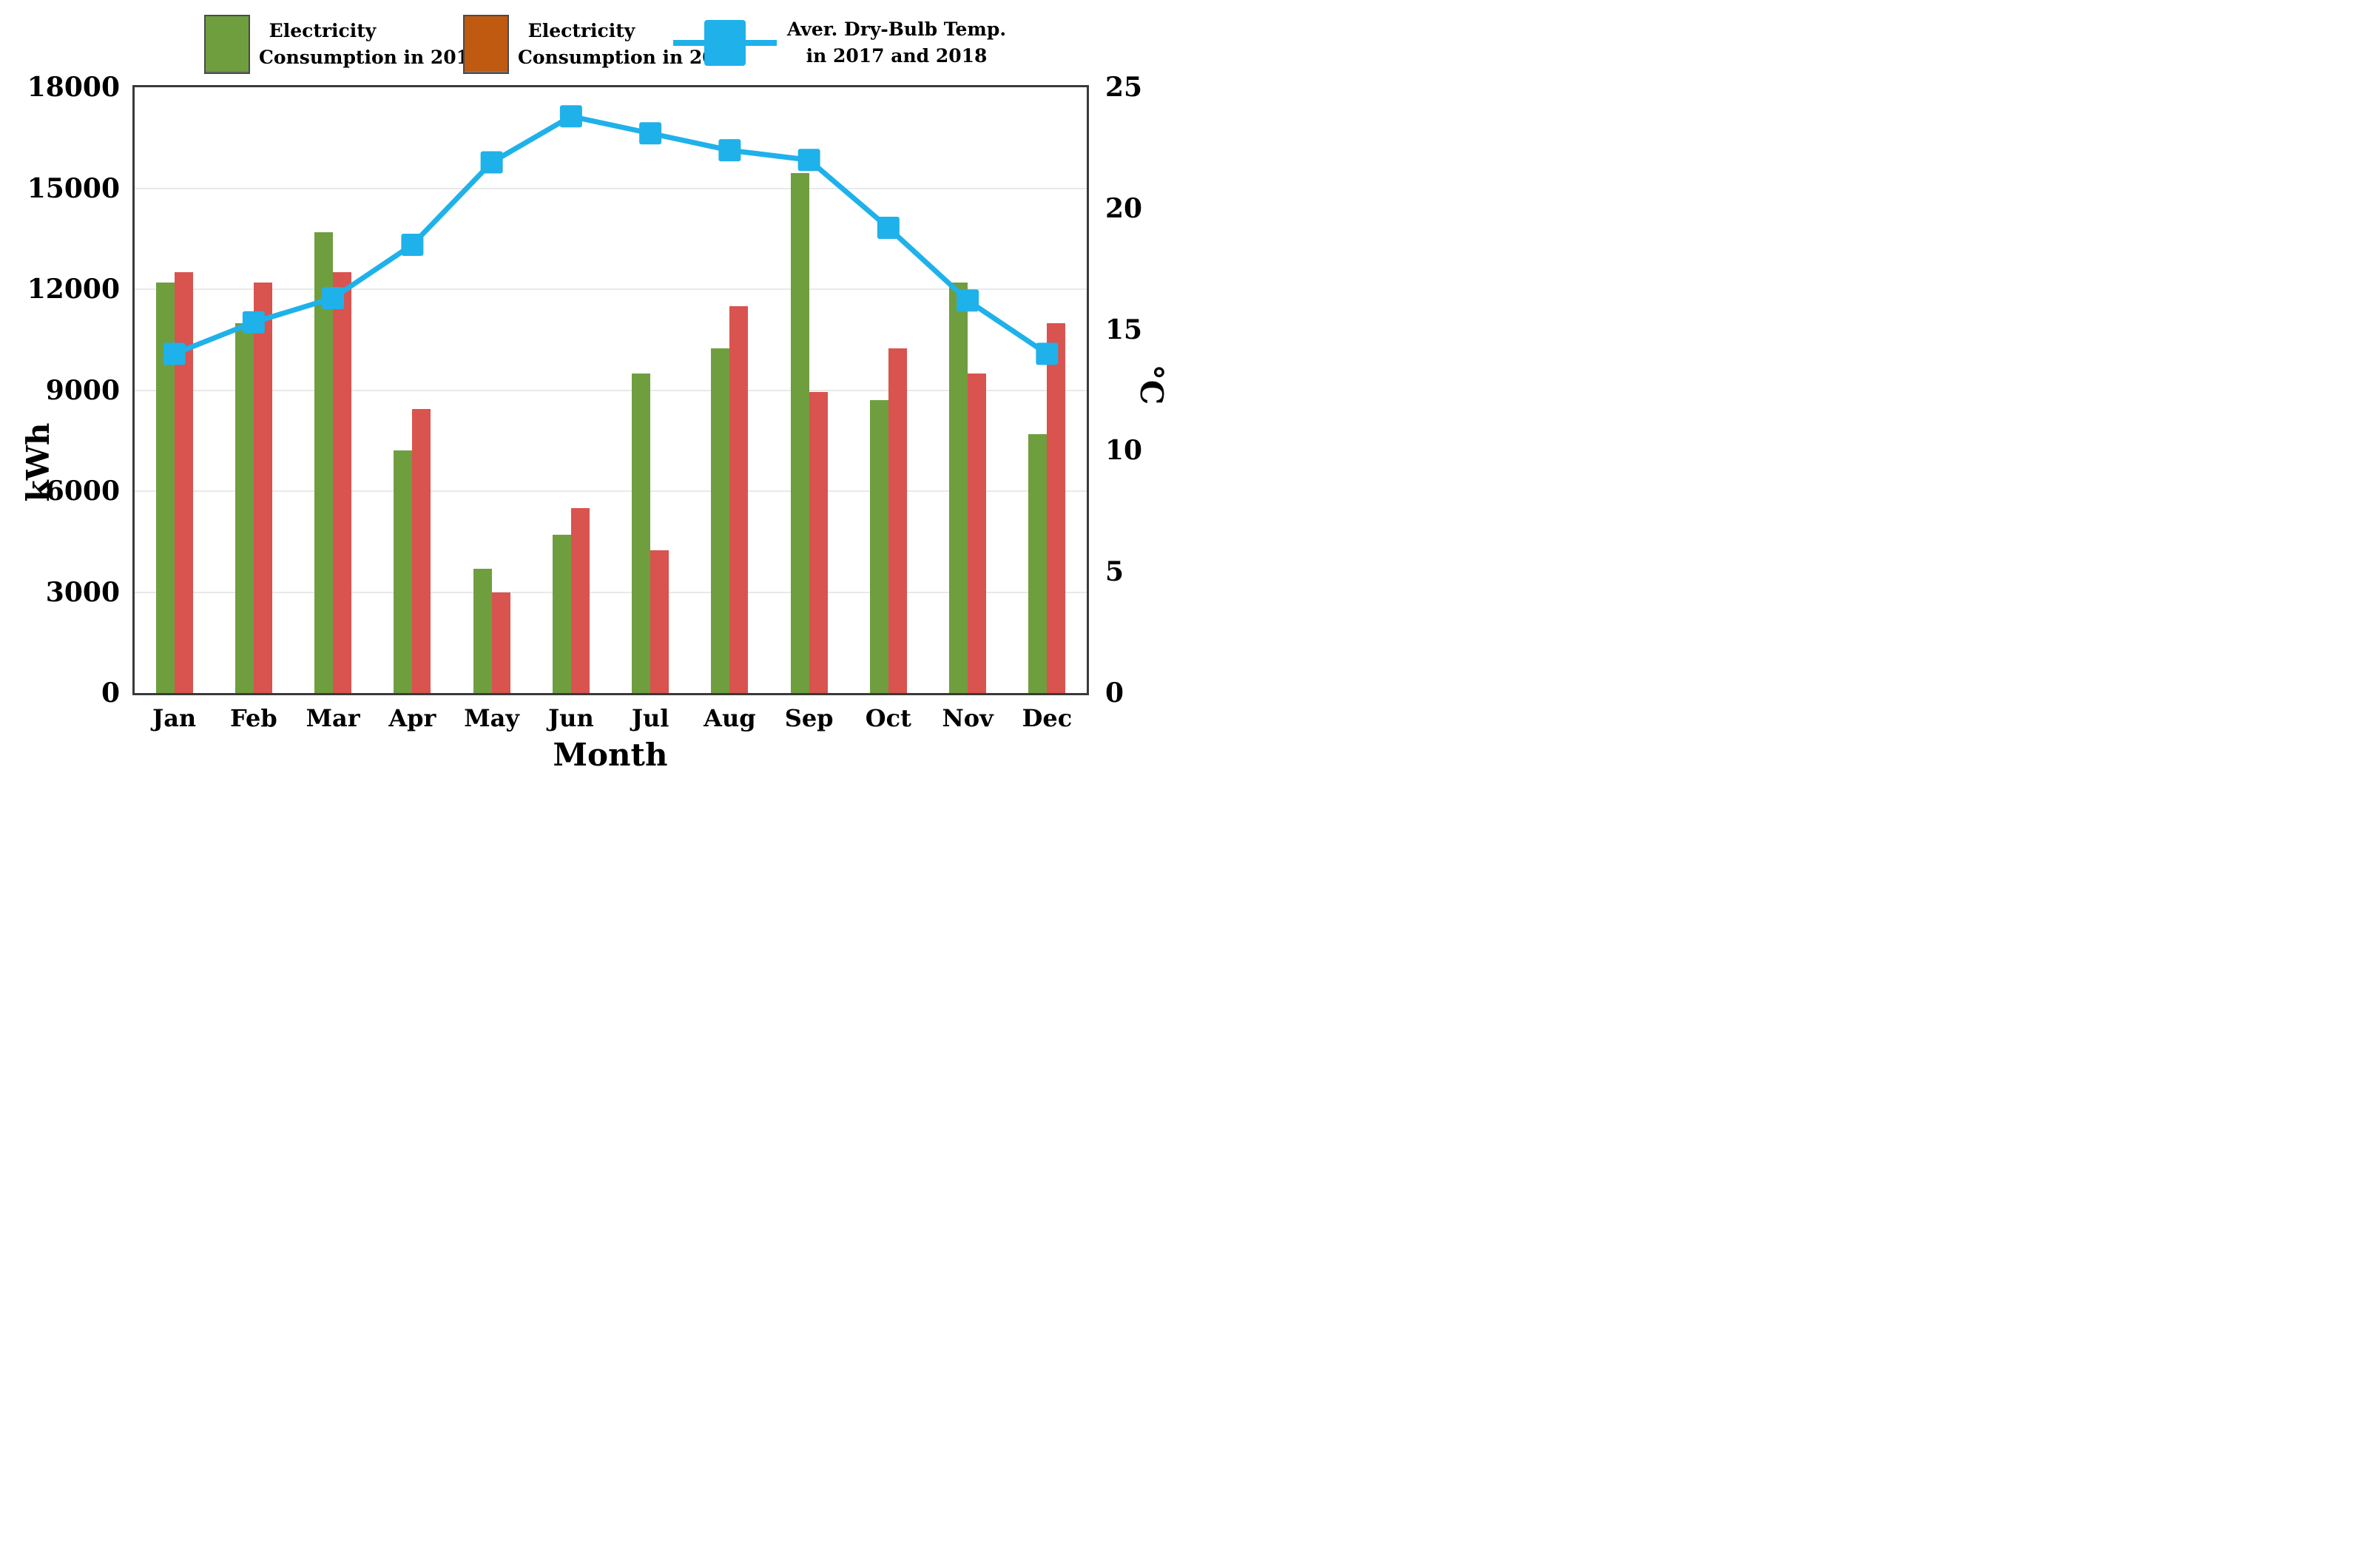 This screenshot has width=2368, height=1568. What do you see at coordinates (333, 298) in the screenshot?
I see `temp-marker-Mar` at bounding box center [333, 298].